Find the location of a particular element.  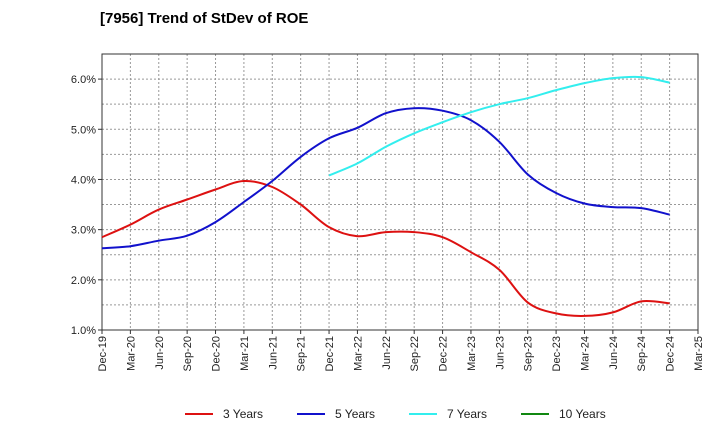

x-tick-label: Sep-24 is located at coordinates (642, 353).